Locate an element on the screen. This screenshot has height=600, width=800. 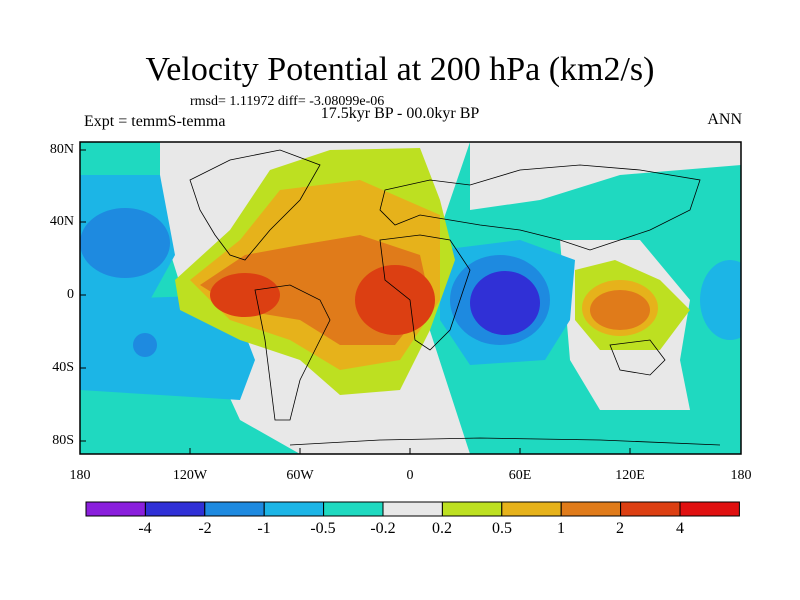
cool-epac is located at coordinates (720, 300).